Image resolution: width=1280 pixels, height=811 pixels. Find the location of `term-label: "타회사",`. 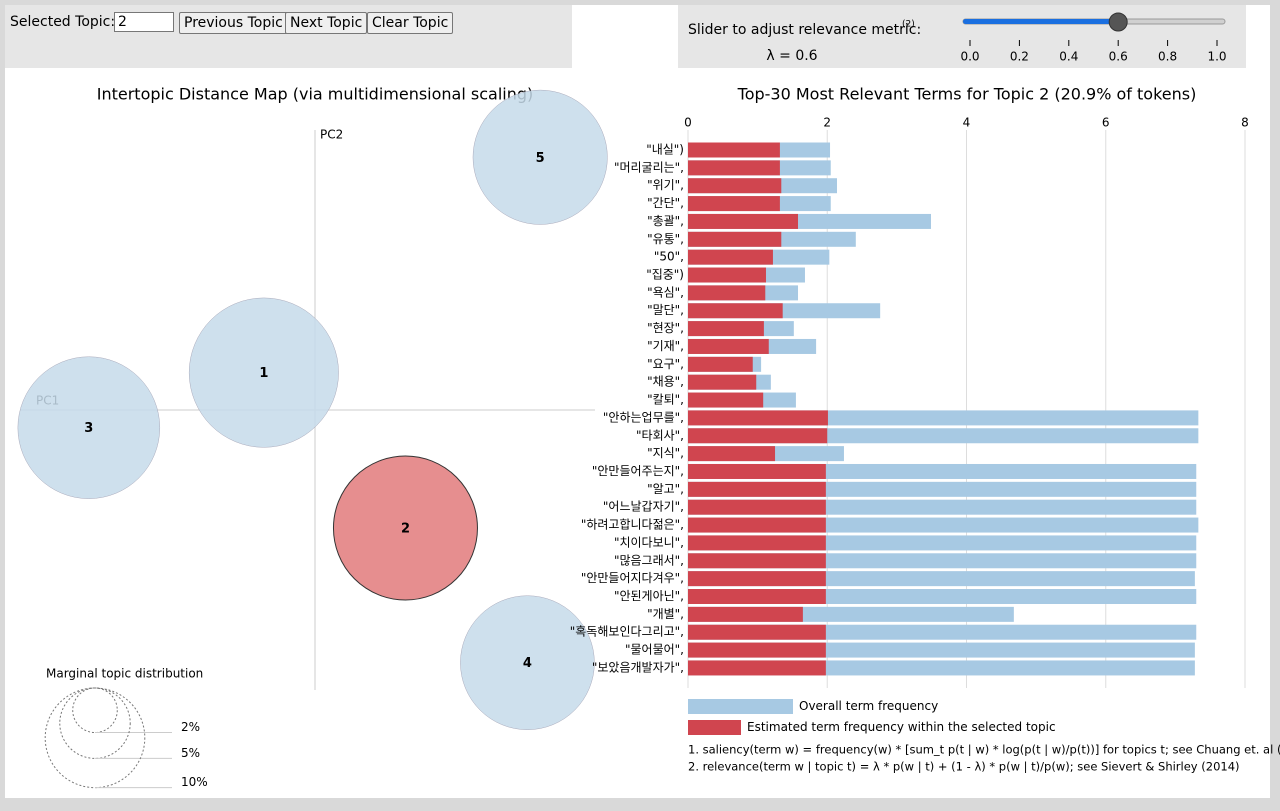

term-label: "타회사", is located at coordinates (660, 435).